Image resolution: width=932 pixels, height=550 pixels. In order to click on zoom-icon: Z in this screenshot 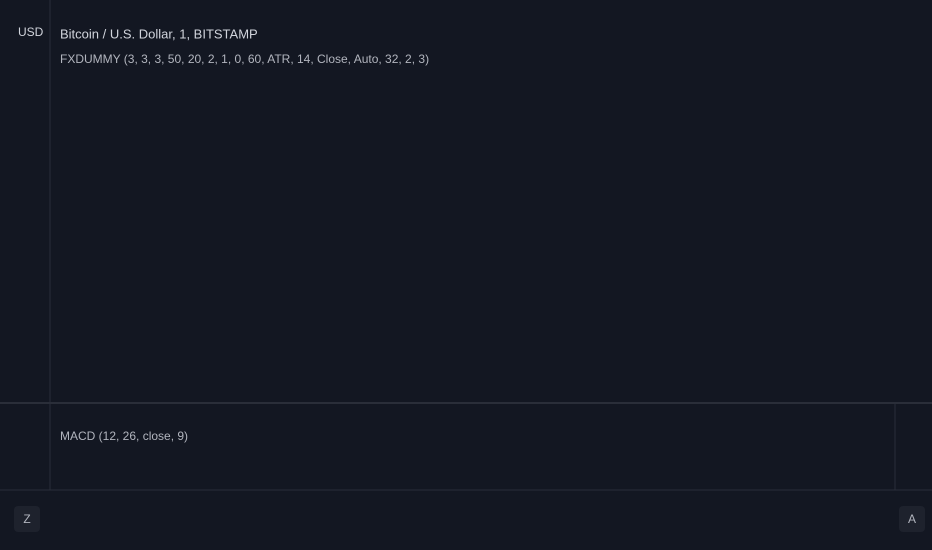, I will do `click(26, 519)`.